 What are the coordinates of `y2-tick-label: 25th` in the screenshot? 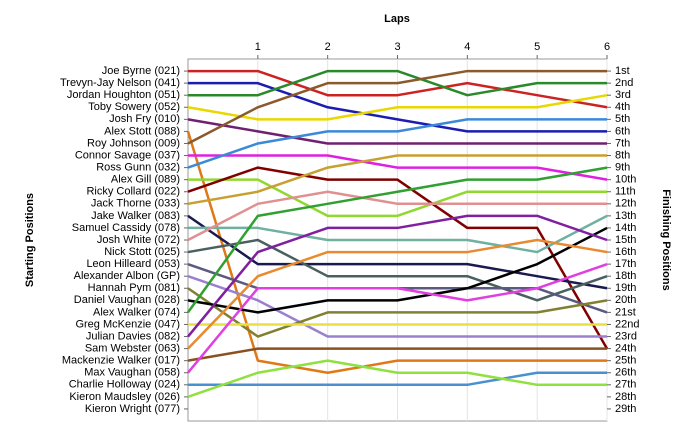 It's located at (625, 361).